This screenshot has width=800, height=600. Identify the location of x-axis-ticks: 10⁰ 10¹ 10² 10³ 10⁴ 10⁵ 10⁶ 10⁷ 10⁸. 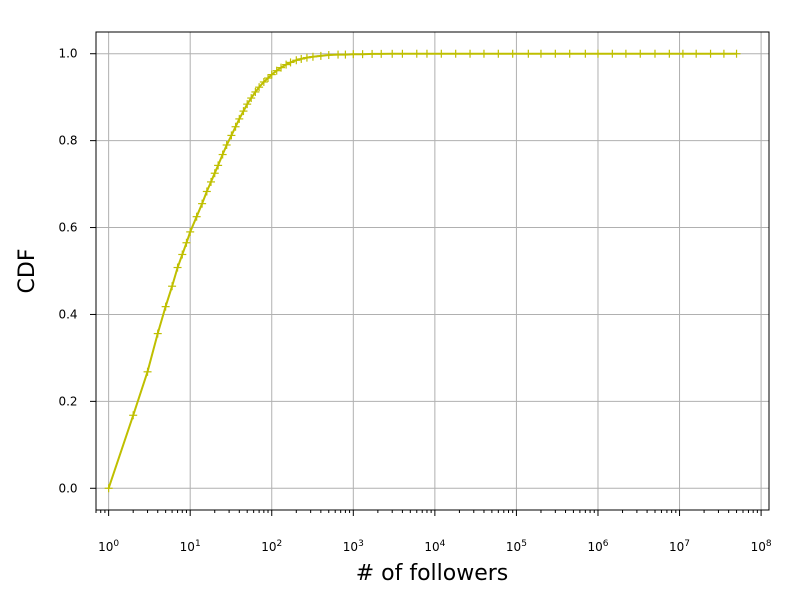
(433, 532).